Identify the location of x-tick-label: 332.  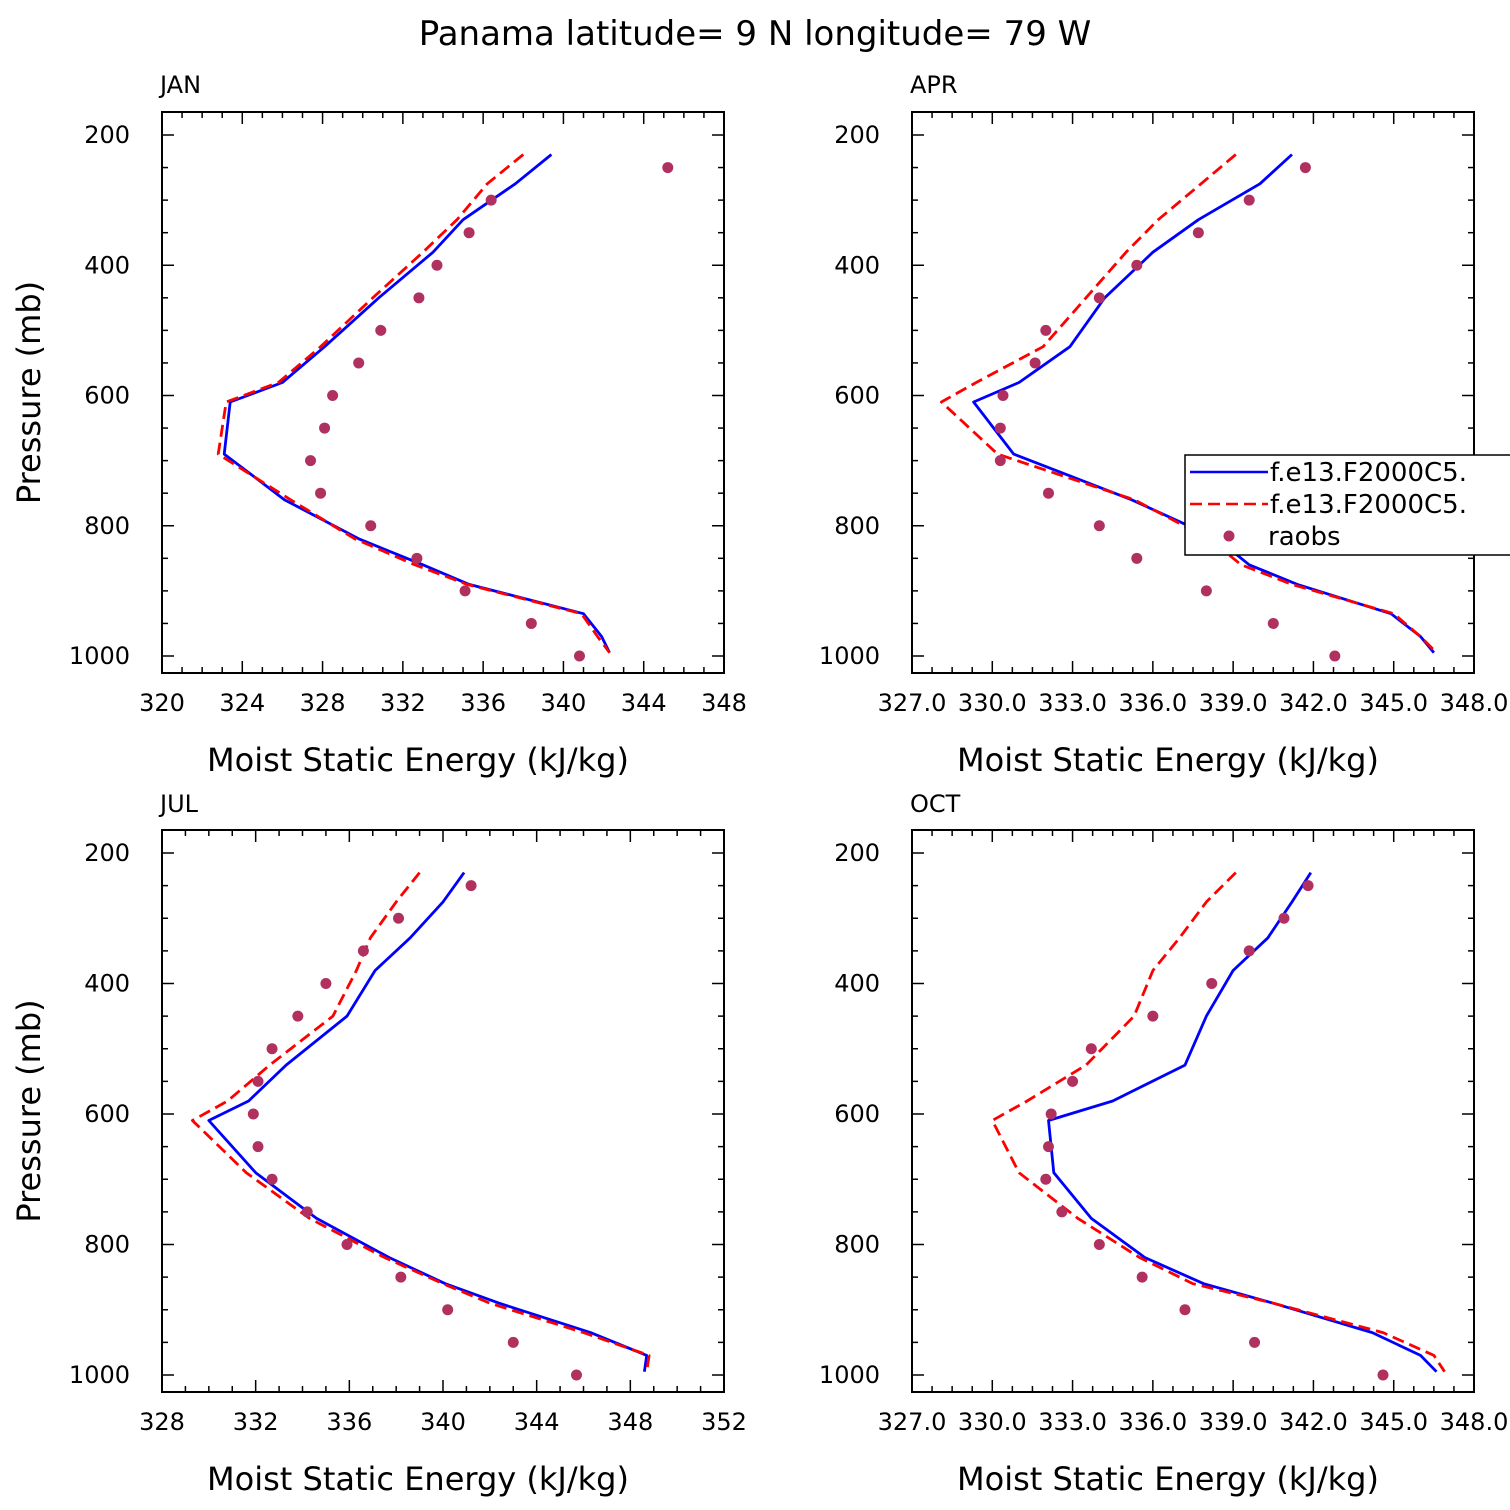
(256, 1422).